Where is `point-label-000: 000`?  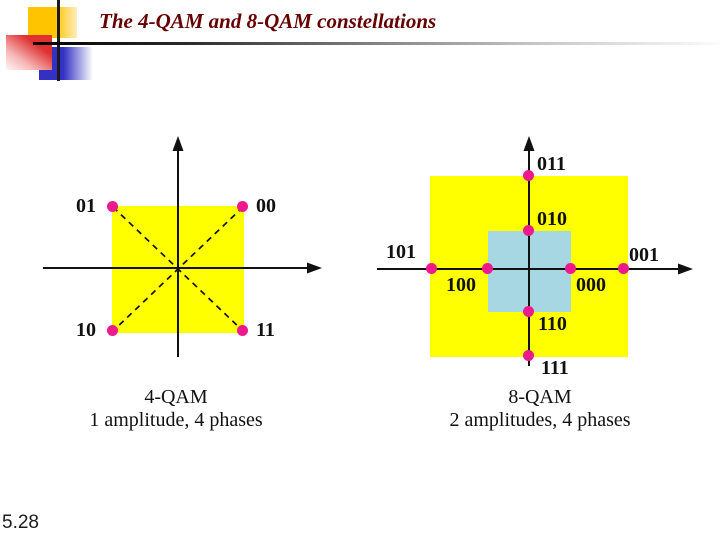
point-label-000: 000 is located at coordinates (591, 285).